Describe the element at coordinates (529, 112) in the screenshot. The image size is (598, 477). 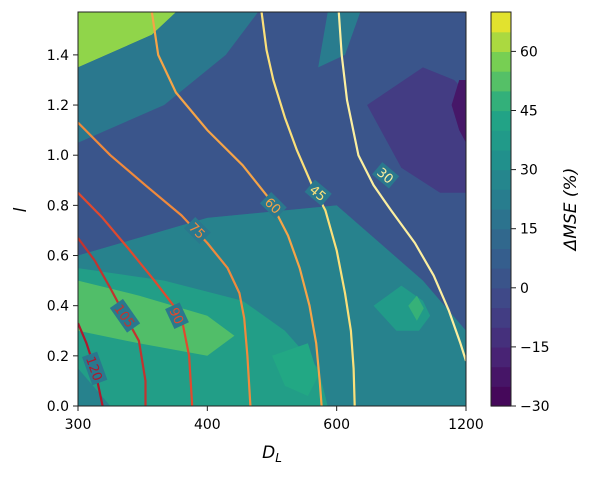
I see `colorbar-tick-label: 45` at that location.